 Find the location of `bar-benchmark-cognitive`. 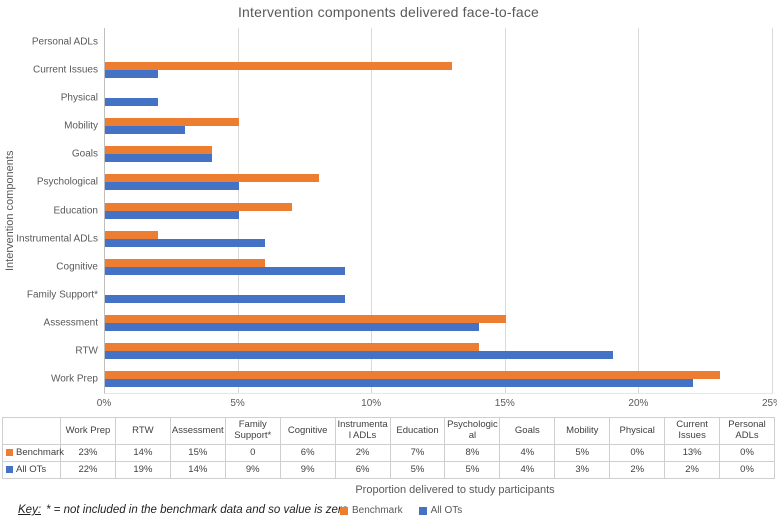

bar-benchmark-cognitive is located at coordinates (185, 262).